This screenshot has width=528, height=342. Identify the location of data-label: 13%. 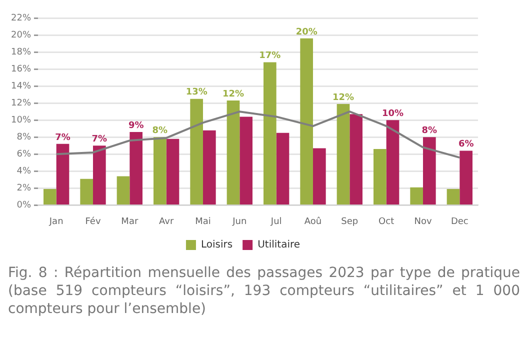
(197, 93).